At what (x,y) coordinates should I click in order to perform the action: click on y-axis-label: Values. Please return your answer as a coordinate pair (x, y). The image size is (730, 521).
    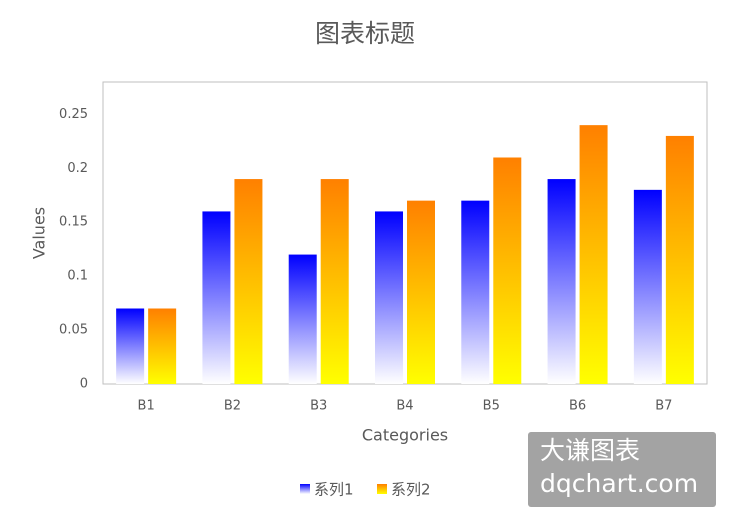
    Looking at the image, I should click on (39, 233).